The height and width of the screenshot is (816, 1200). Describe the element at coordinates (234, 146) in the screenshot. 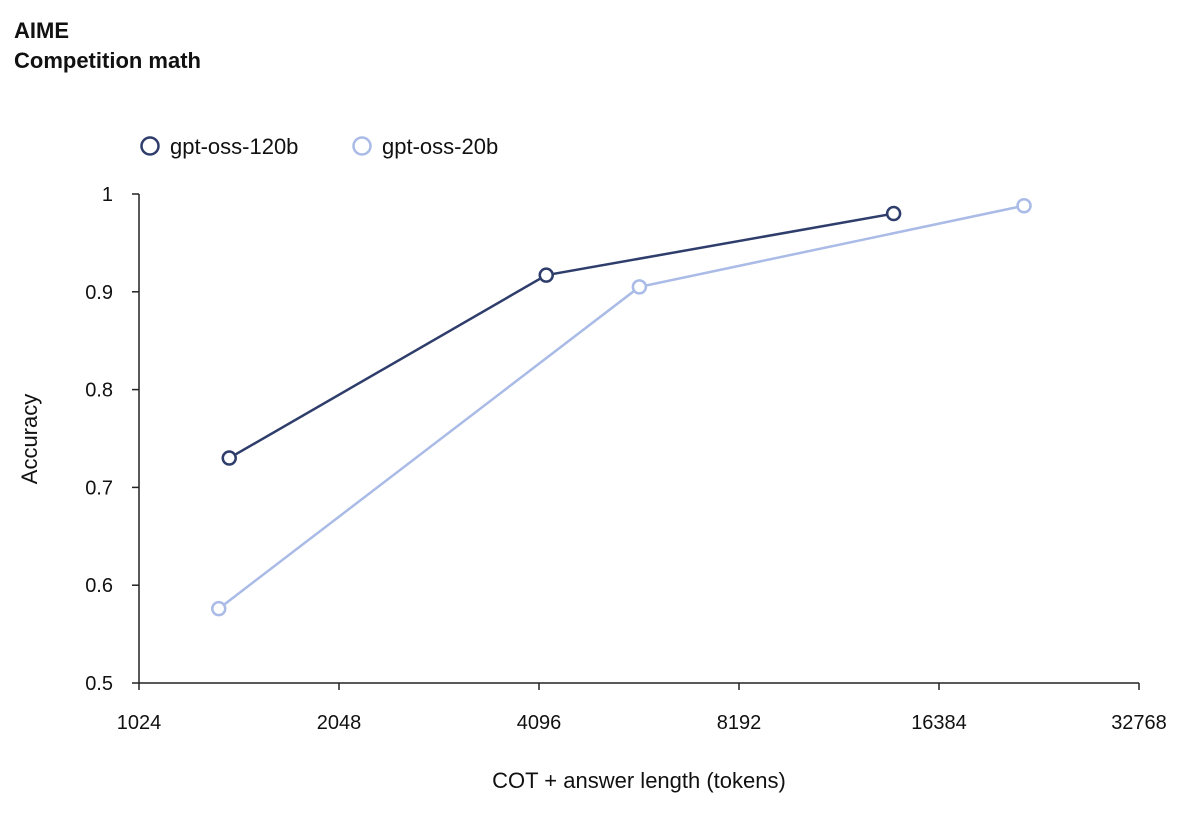

I see `legend-label: gpt-oss-120b` at that location.